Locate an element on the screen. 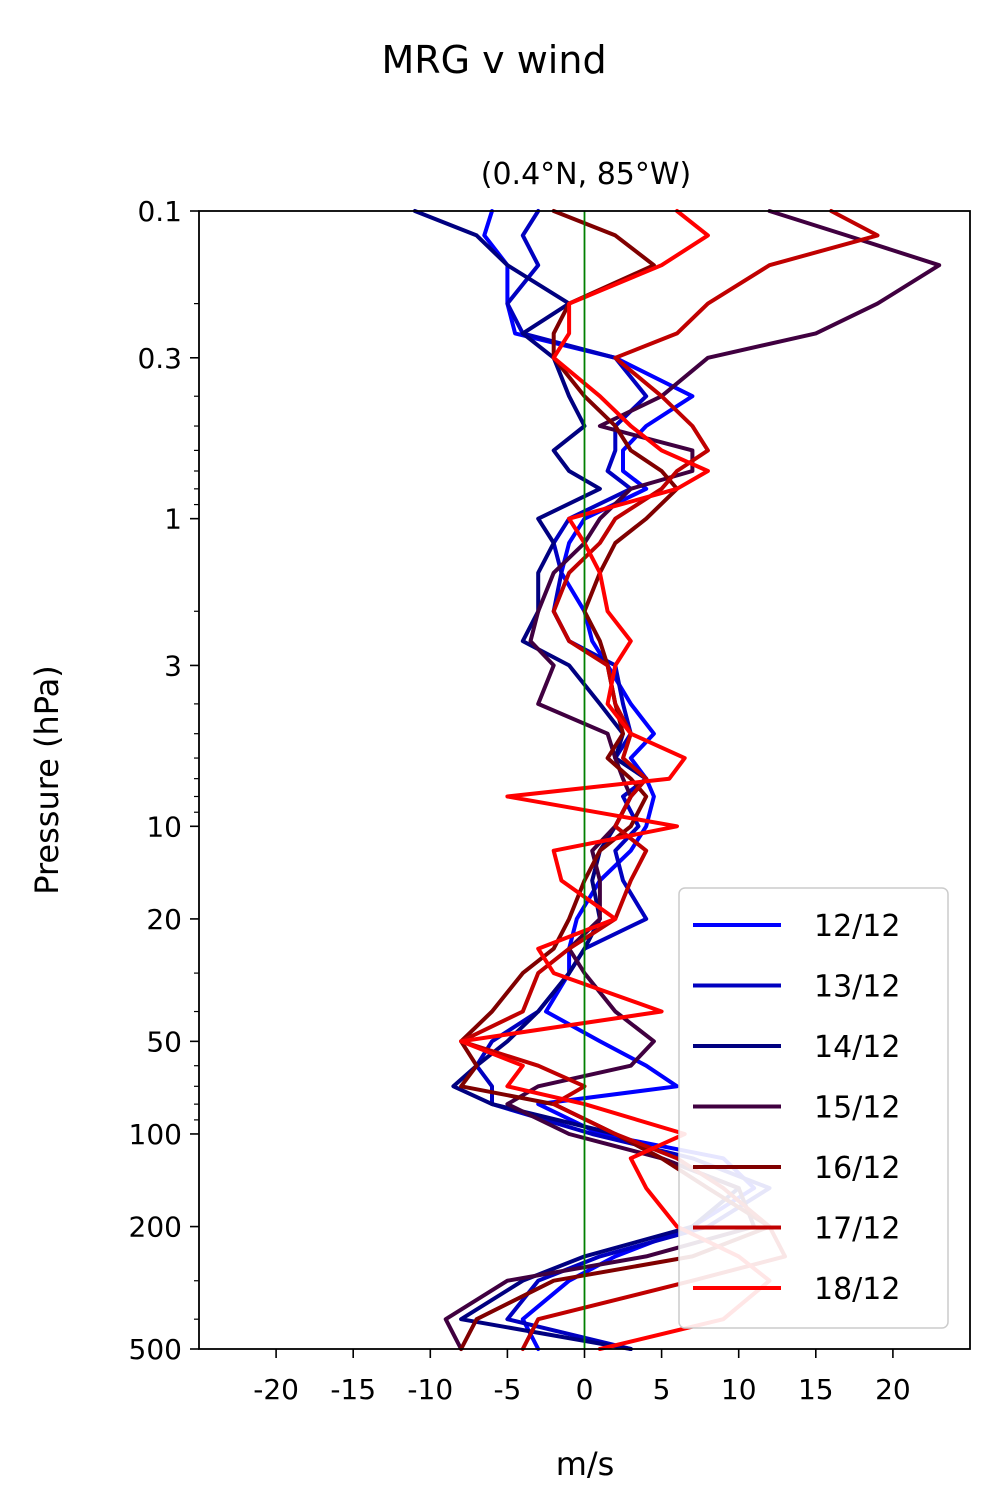  legend-label-5: 16/12 is located at coordinates (857, 1168).